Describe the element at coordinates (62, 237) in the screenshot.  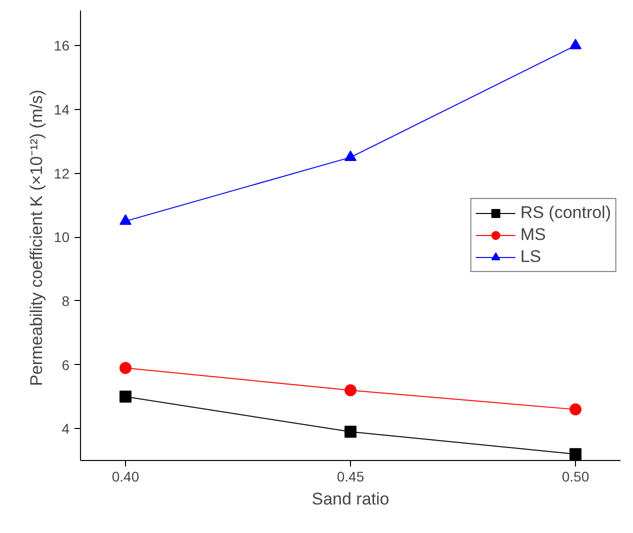
I see `y-tick-label: 10` at that location.